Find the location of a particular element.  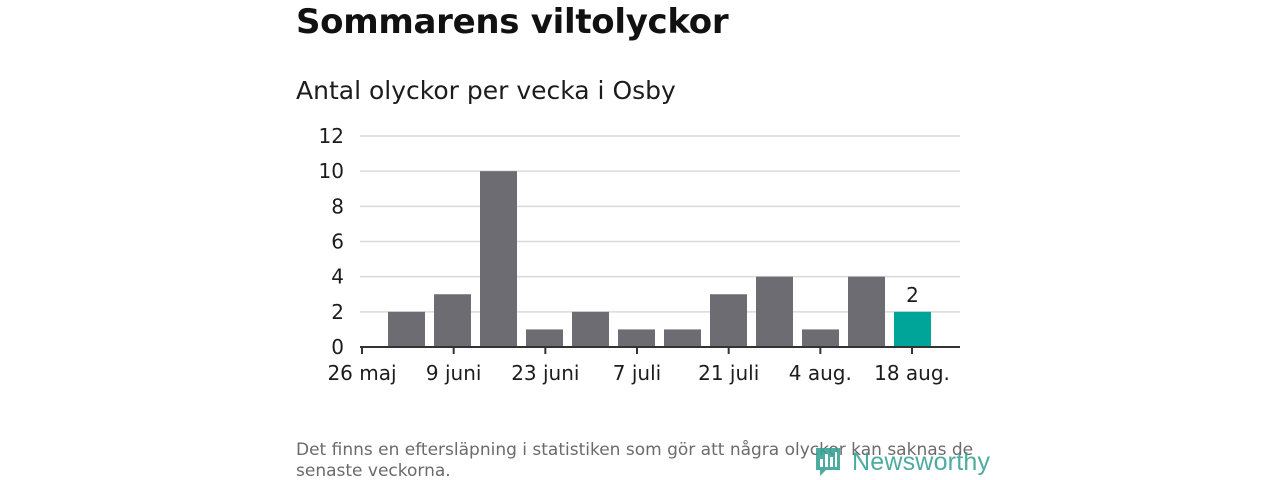

y-axis-ticks: 0 2 4 6 8 10 12 is located at coordinates (331, 241).